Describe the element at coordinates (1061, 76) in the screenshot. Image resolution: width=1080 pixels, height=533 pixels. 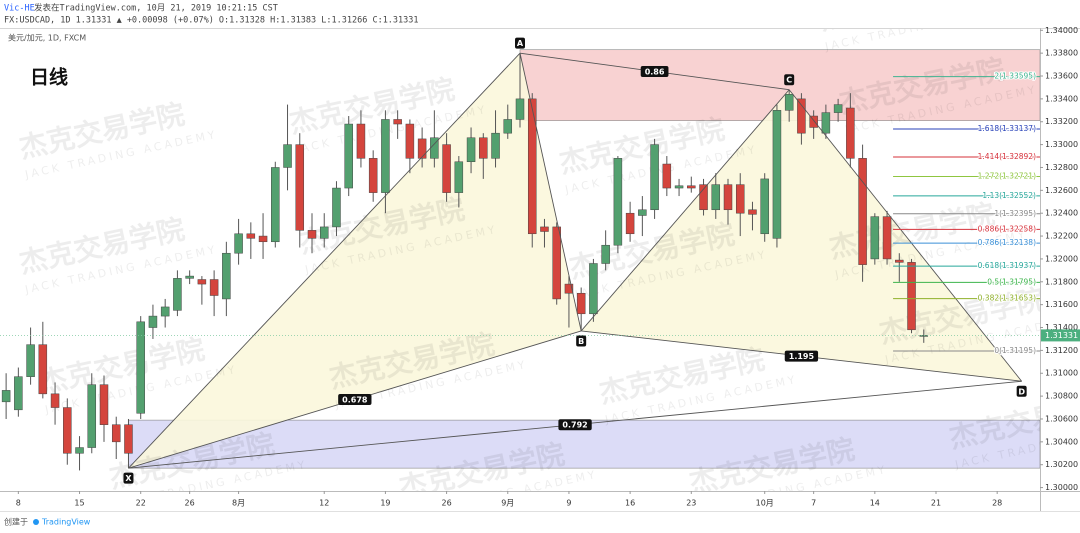
I see `y-tick-label: 1.33600` at that location.